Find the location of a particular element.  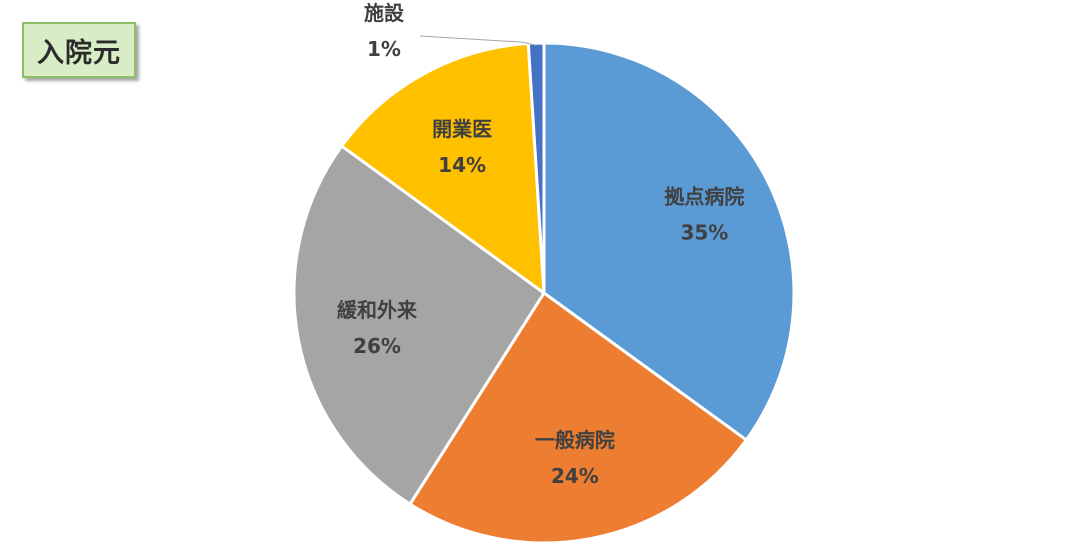

slice-label: 緩和外来 is located at coordinates (377, 310).